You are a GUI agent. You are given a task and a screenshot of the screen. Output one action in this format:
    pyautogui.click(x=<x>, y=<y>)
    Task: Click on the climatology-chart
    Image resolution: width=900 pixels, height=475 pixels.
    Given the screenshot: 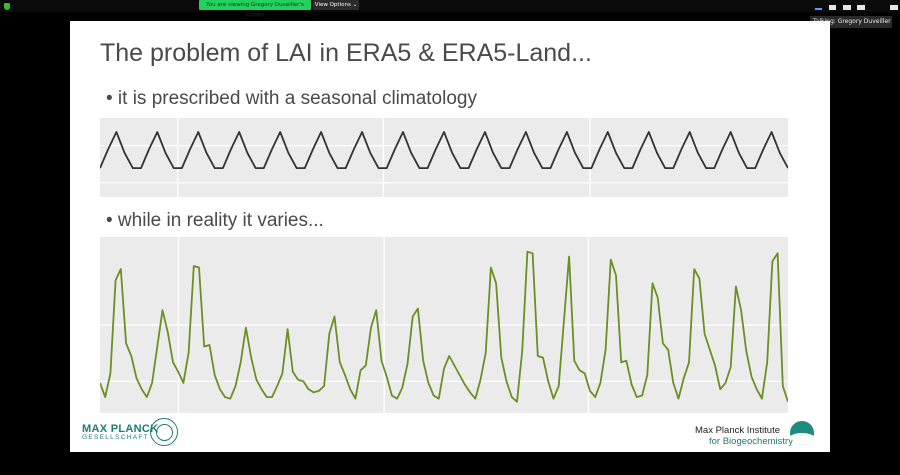 What is the action you would take?
    pyautogui.click(x=444, y=157)
    